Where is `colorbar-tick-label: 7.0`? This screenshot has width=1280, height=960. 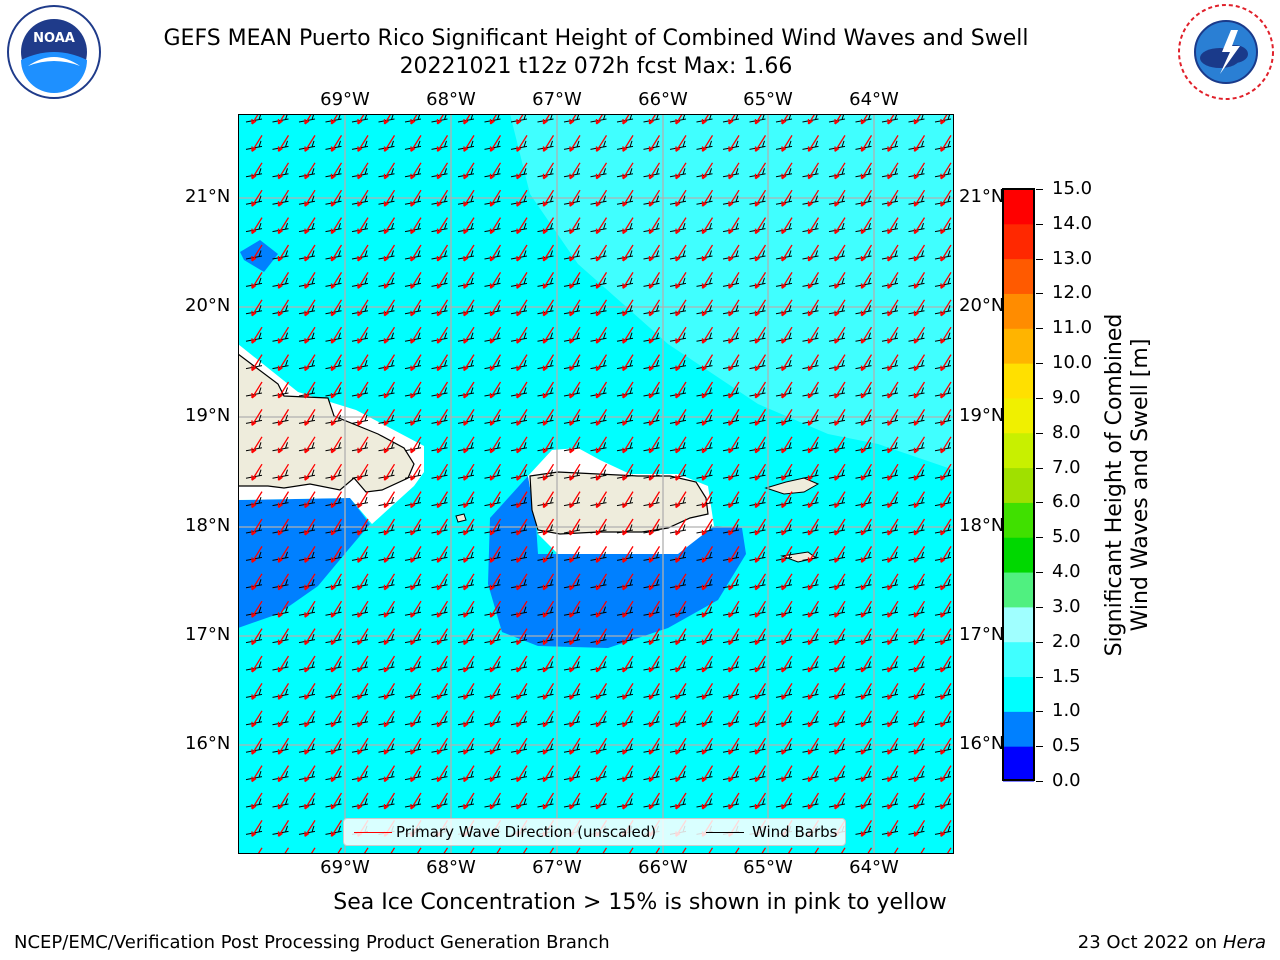
colorbar-tick-label: 7.0 is located at coordinates (1066, 467).